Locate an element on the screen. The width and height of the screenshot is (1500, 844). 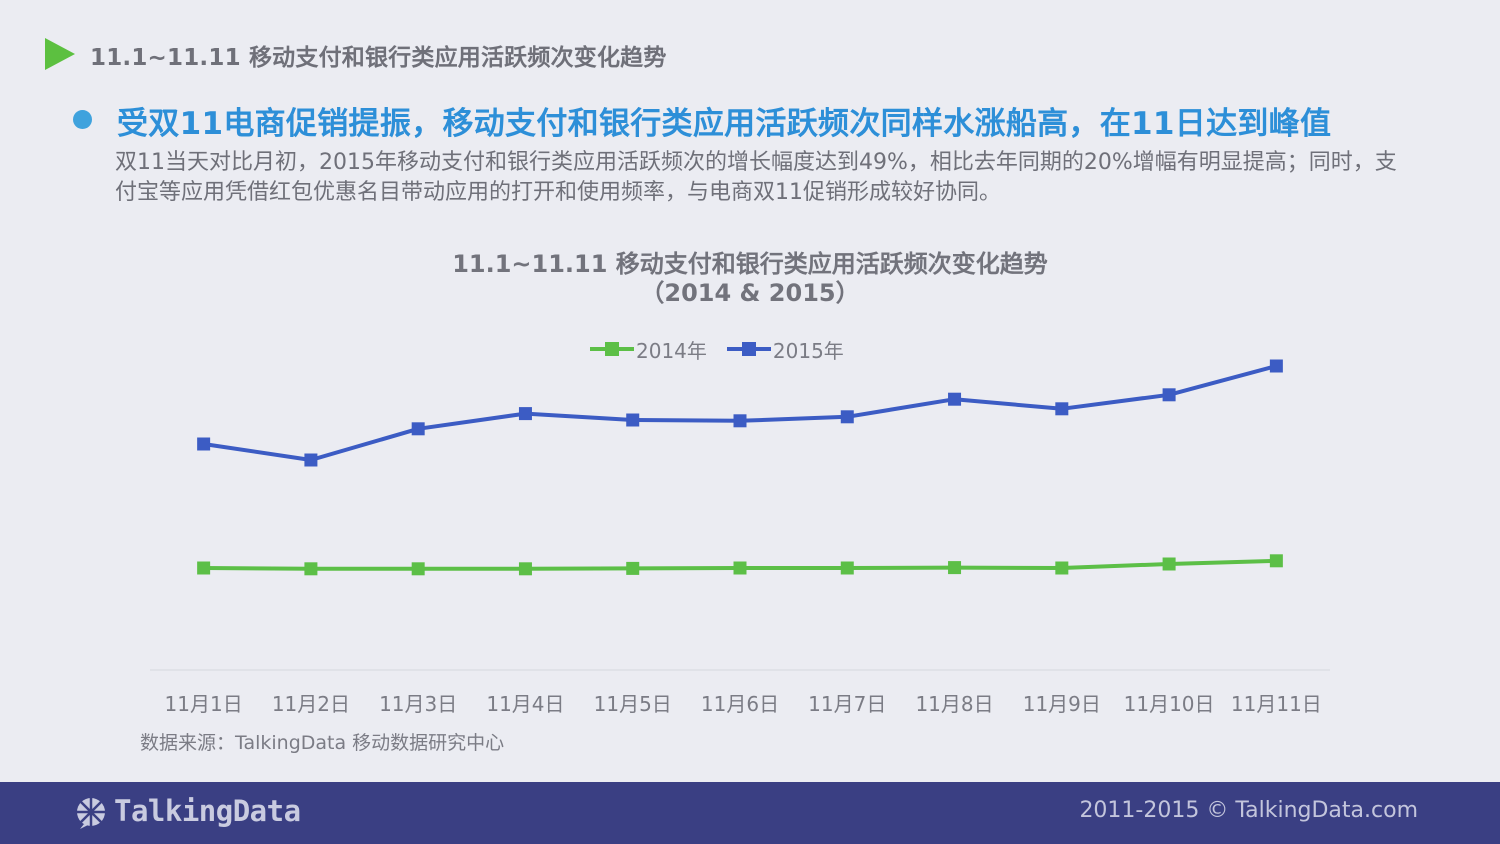
x-tick-label: 11月2日 is located at coordinates (311, 704).